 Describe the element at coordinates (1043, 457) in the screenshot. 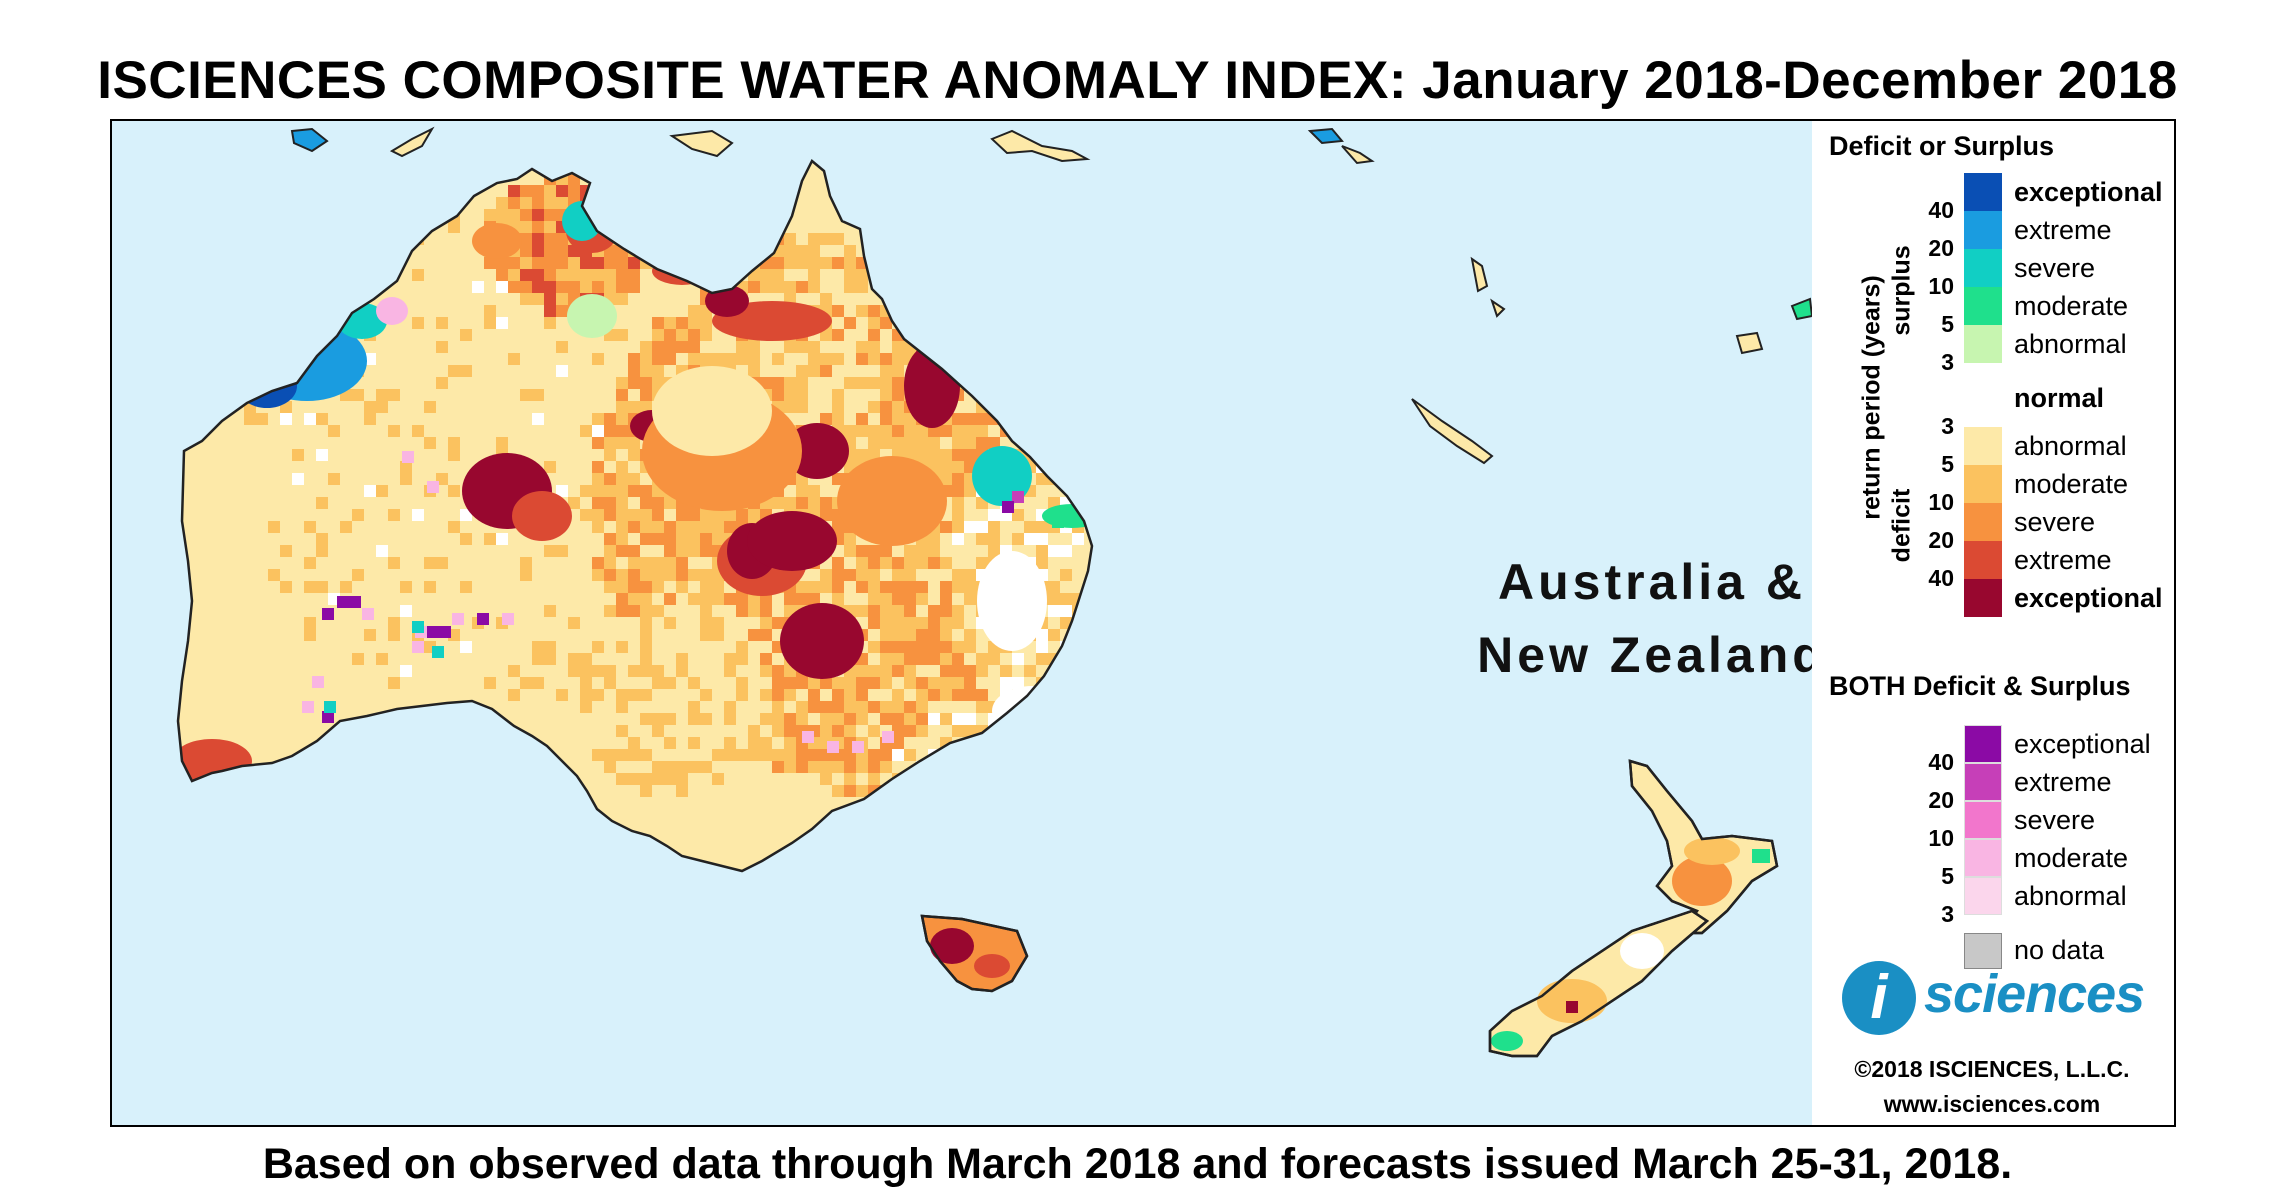

I see `surplus-cell` at that location.